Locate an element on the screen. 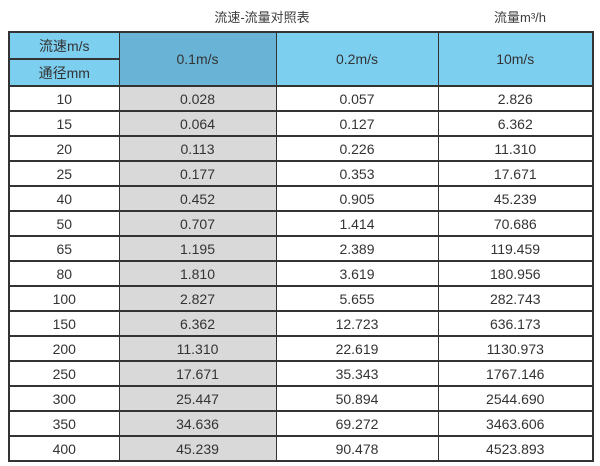 This screenshot has height=466, width=600. cell-v10: 45.239 is located at coordinates (515, 198).